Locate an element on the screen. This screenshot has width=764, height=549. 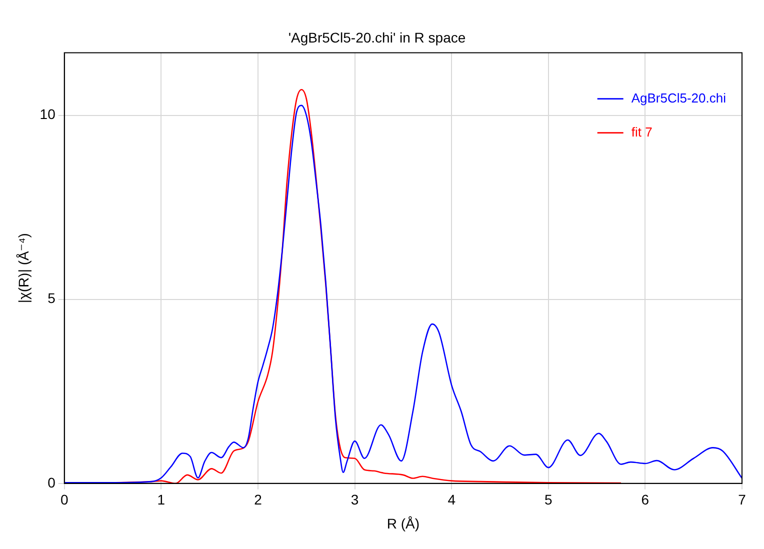
x-axis-title: R (Å) is located at coordinates (403, 523).